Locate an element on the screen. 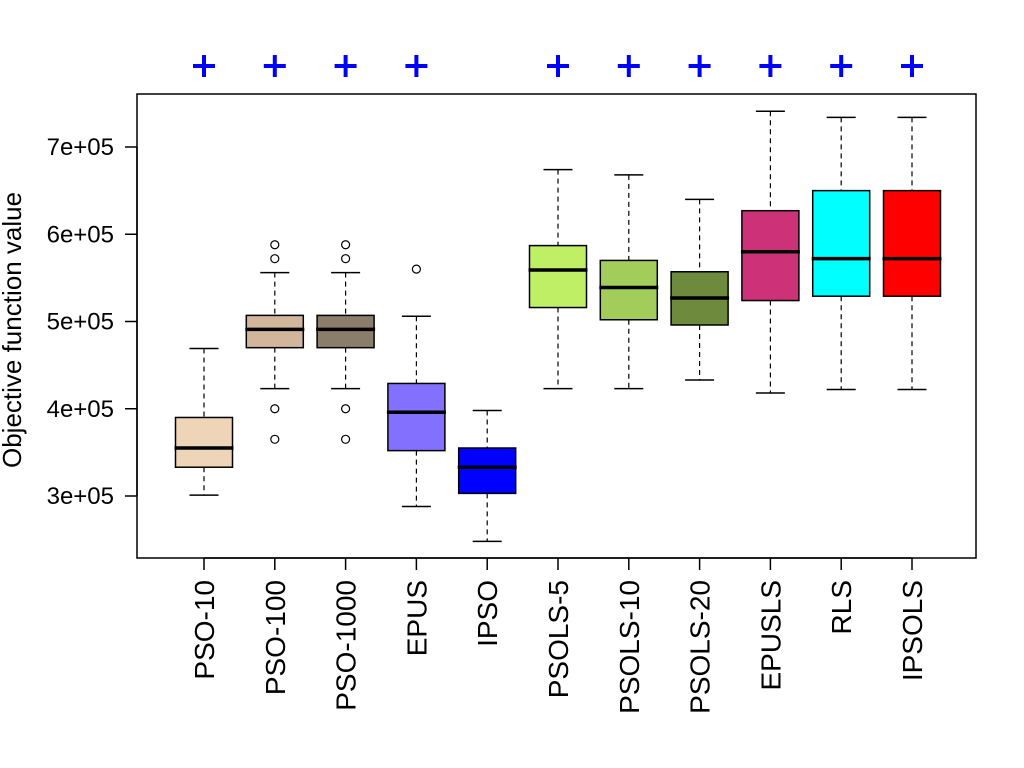 This screenshot has width=1024, height=768. x-tick-label: EPUS is located at coordinates (416, 618).